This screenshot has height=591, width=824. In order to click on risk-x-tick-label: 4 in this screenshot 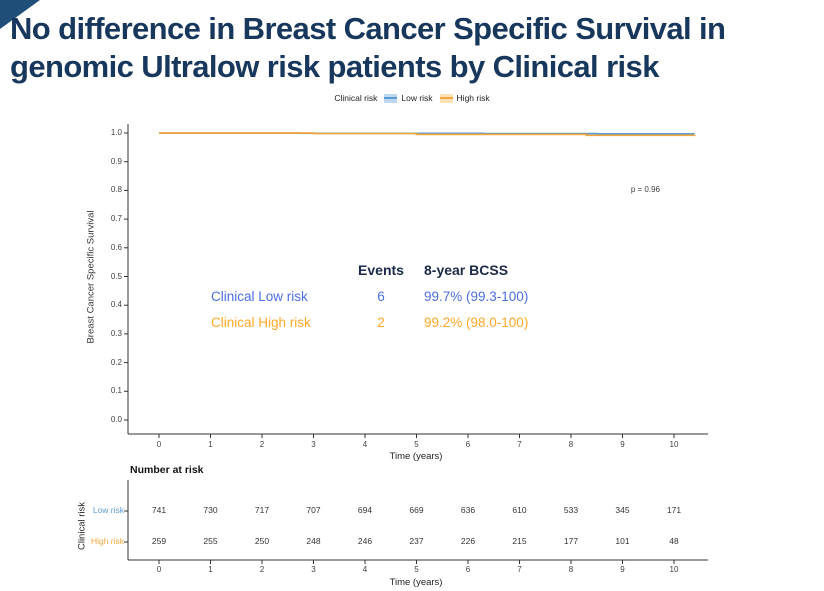, I will do `click(365, 569)`.